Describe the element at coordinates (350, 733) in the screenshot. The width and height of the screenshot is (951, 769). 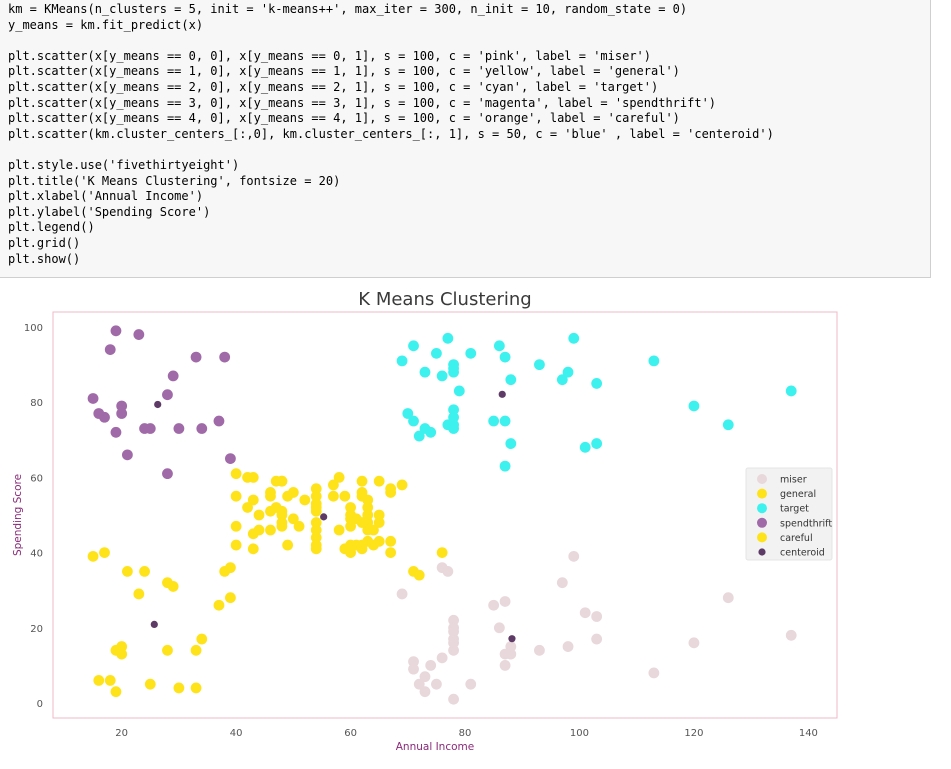
I see `x-tick-label: 60` at that location.